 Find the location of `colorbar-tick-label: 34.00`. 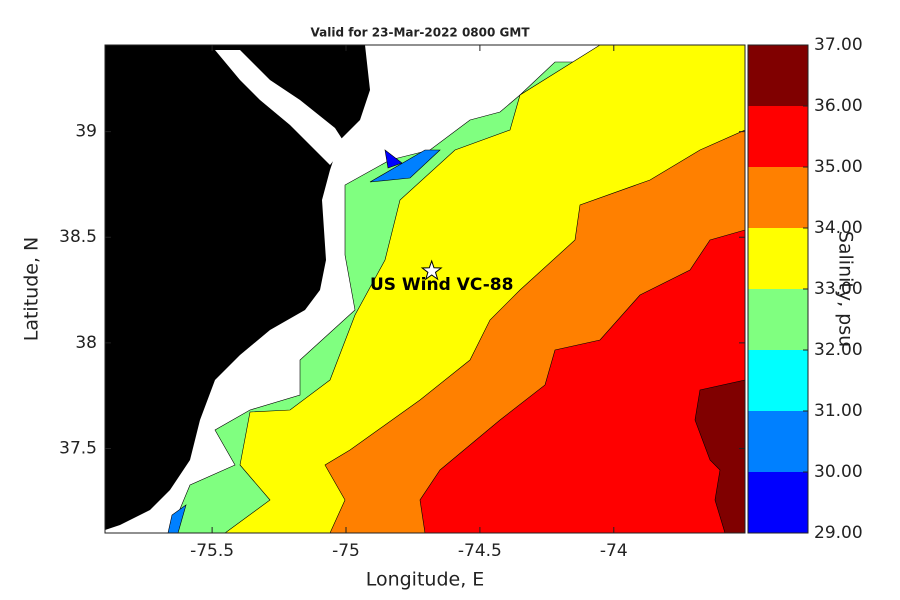

colorbar-tick-label: 34.00 is located at coordinates (838, 228).